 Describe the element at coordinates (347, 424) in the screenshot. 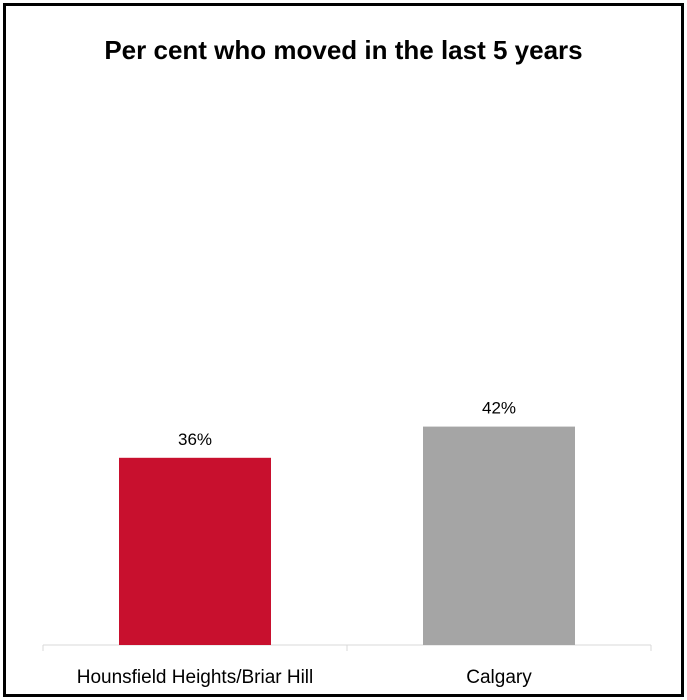

I see `data-labels: 36% 42%` at that location.